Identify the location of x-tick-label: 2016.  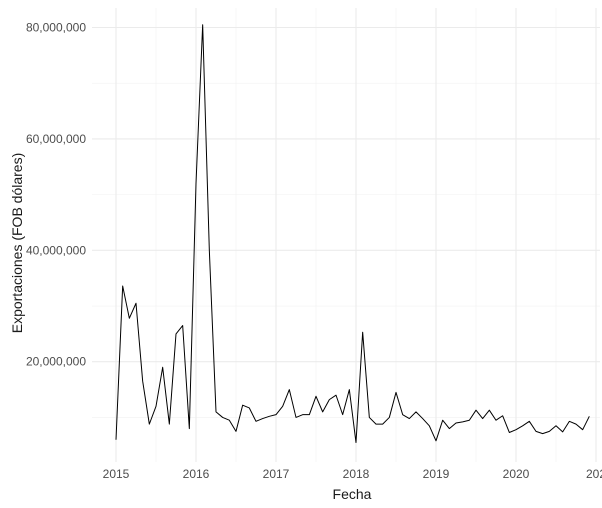
(196, 474).